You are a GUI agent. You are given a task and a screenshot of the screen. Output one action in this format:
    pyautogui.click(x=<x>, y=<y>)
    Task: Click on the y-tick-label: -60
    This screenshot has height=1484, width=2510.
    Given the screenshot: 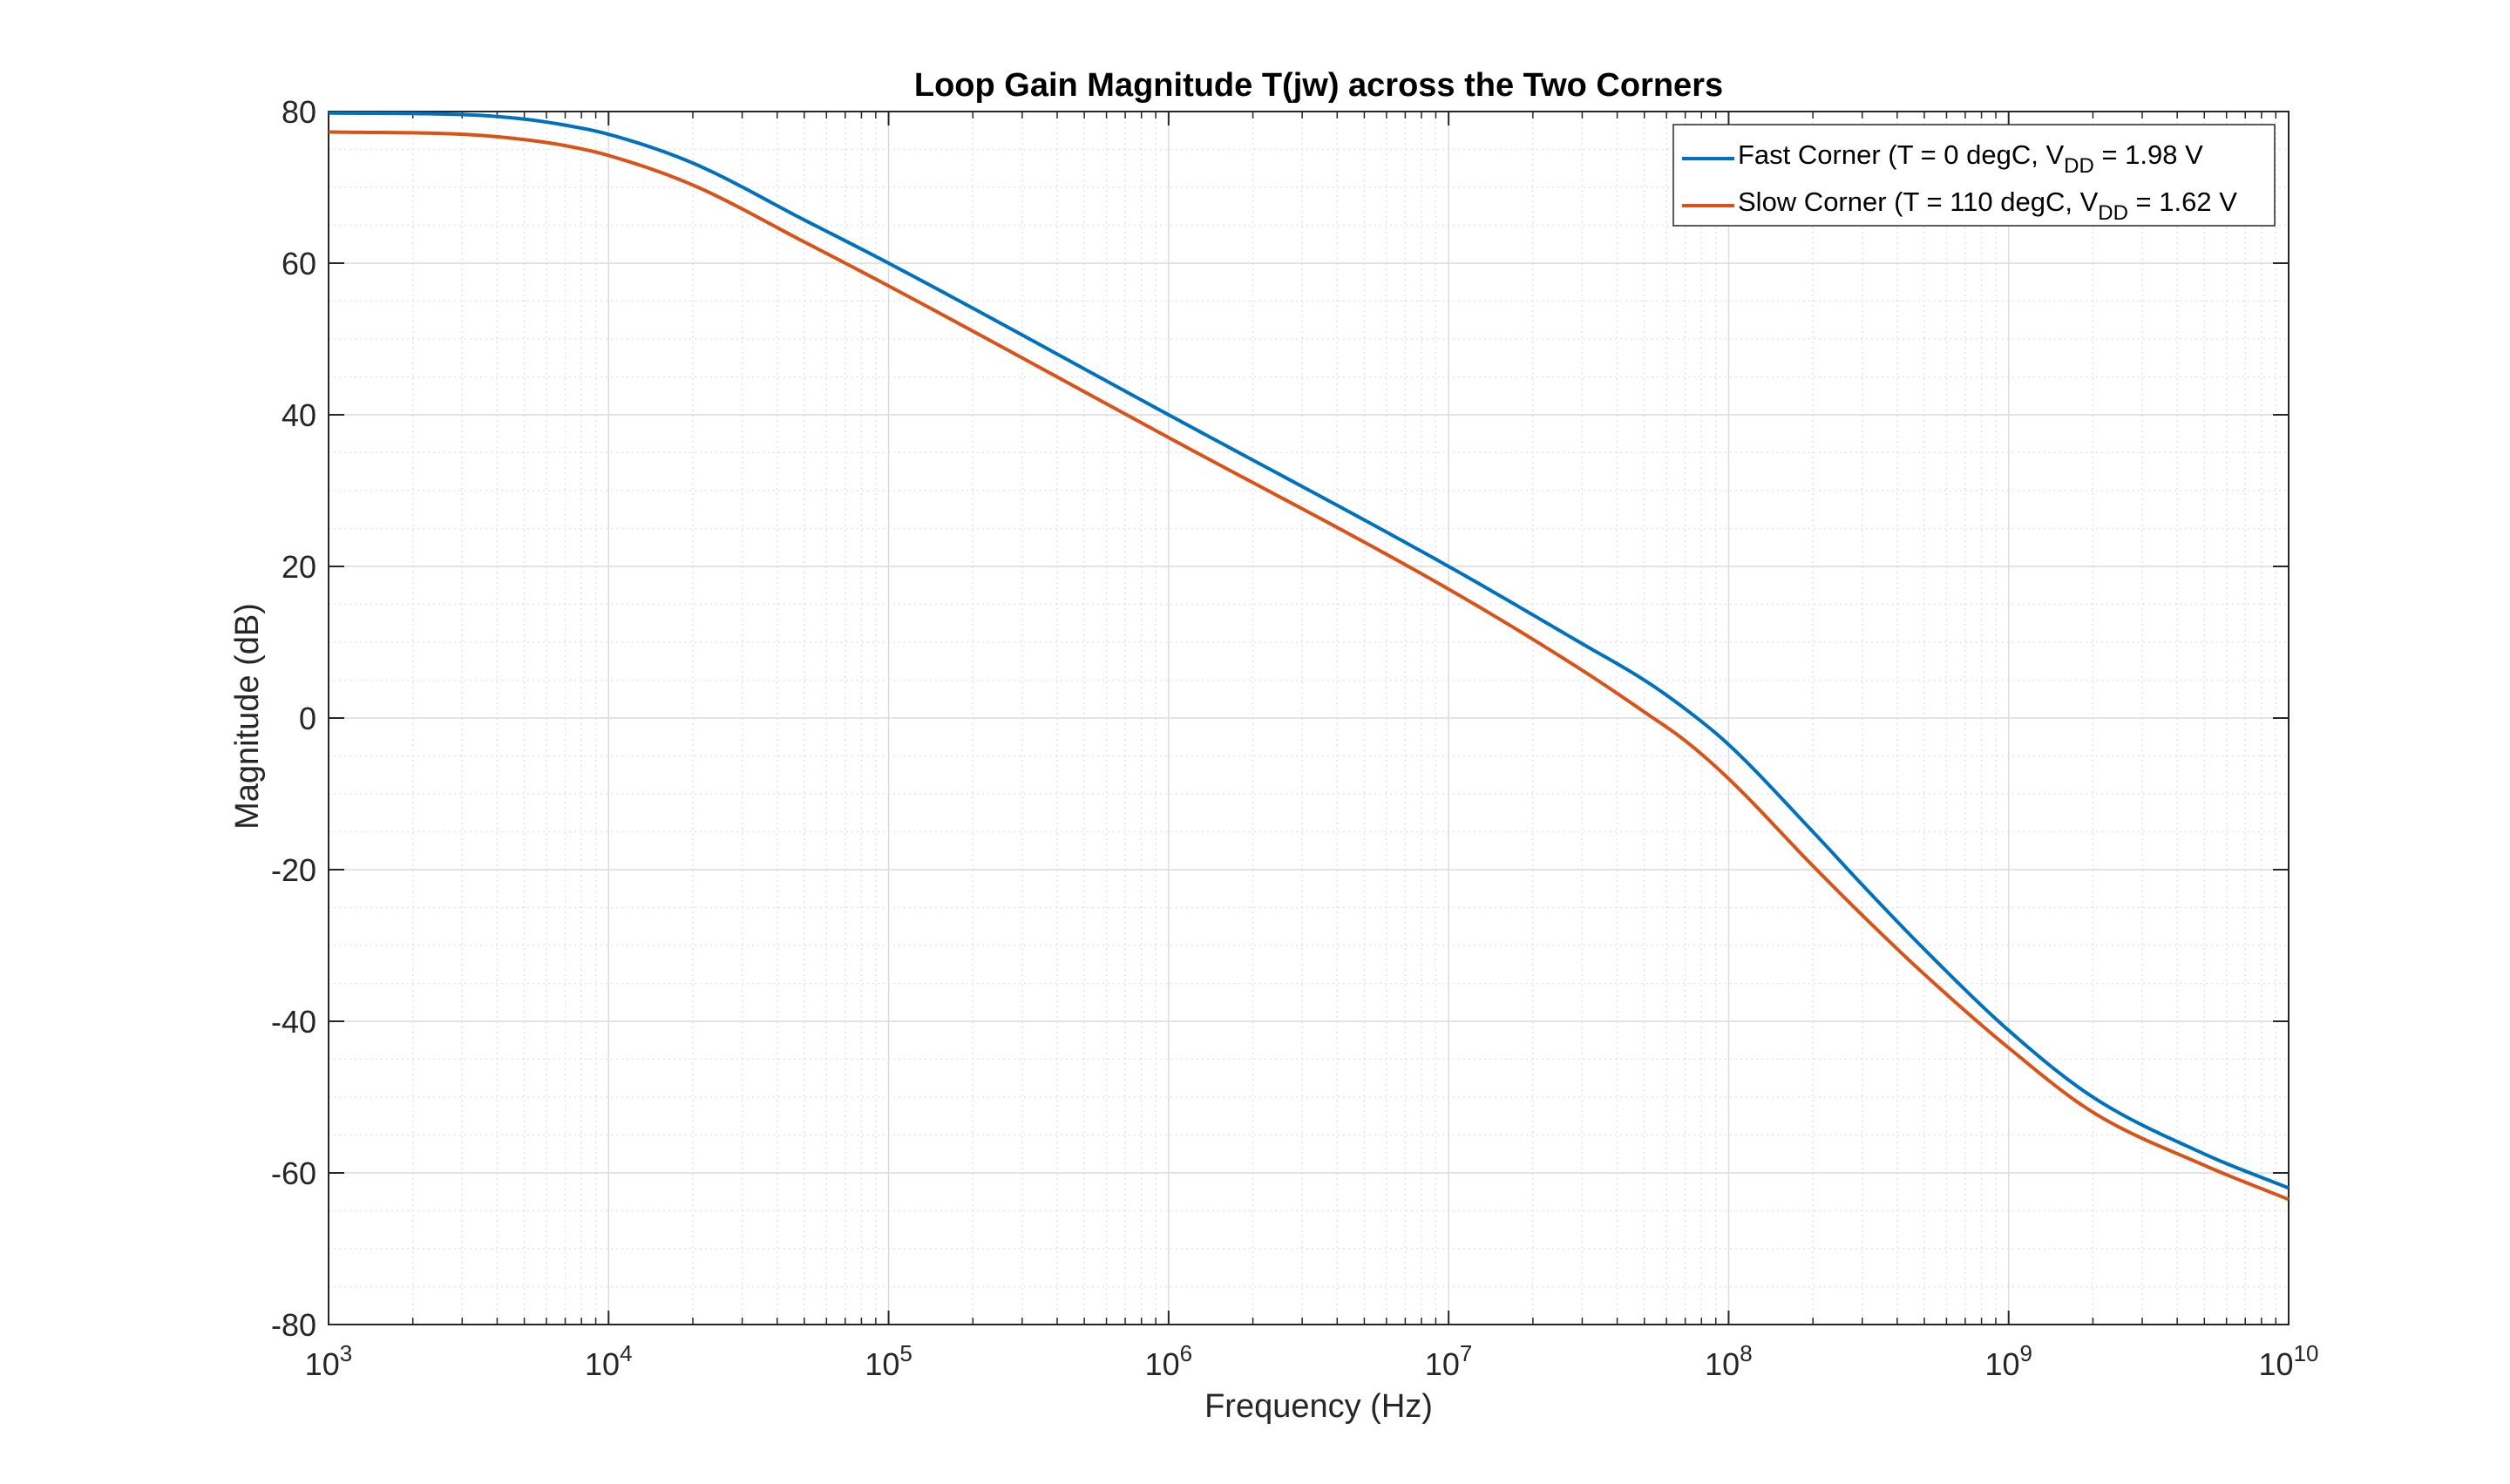 What is the action you would take?
    pyautogui.click(x=293, y=1173)
    